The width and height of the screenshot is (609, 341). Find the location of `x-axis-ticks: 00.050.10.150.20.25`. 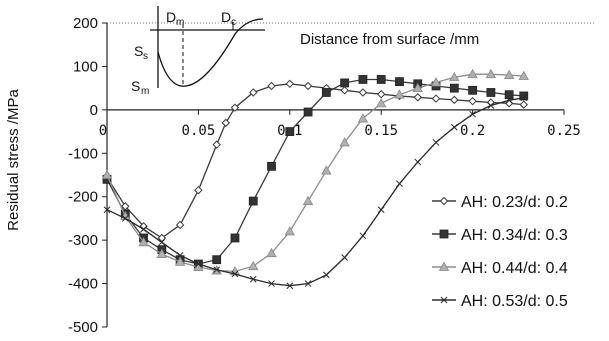

x-axis-ticks: 00.050.10.150.20.25 is located at coordinates (340, 124).